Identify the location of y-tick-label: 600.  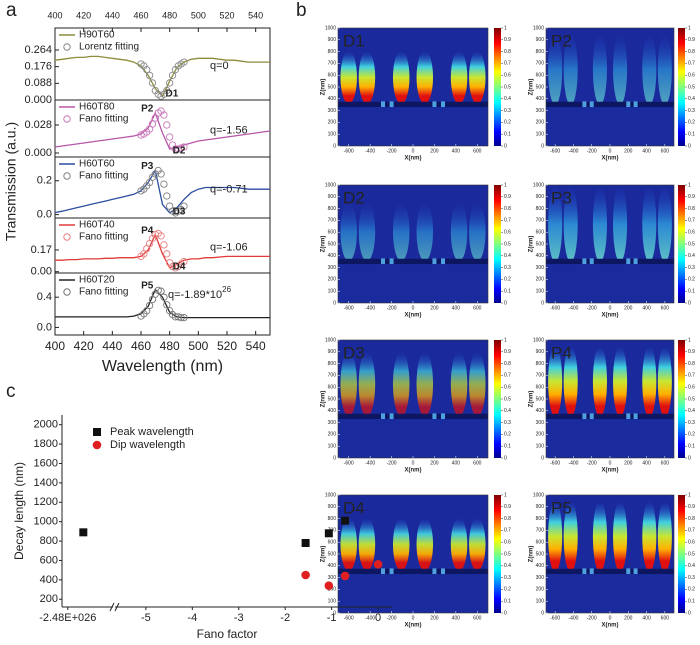
(332, 388).